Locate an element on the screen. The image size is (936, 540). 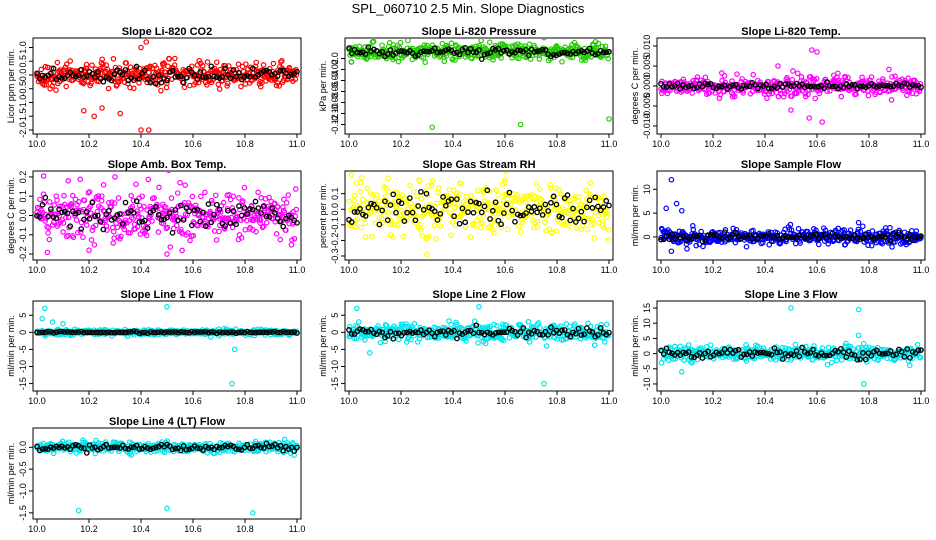
y-tick-label: -10 is located at coordinates (23, 366).